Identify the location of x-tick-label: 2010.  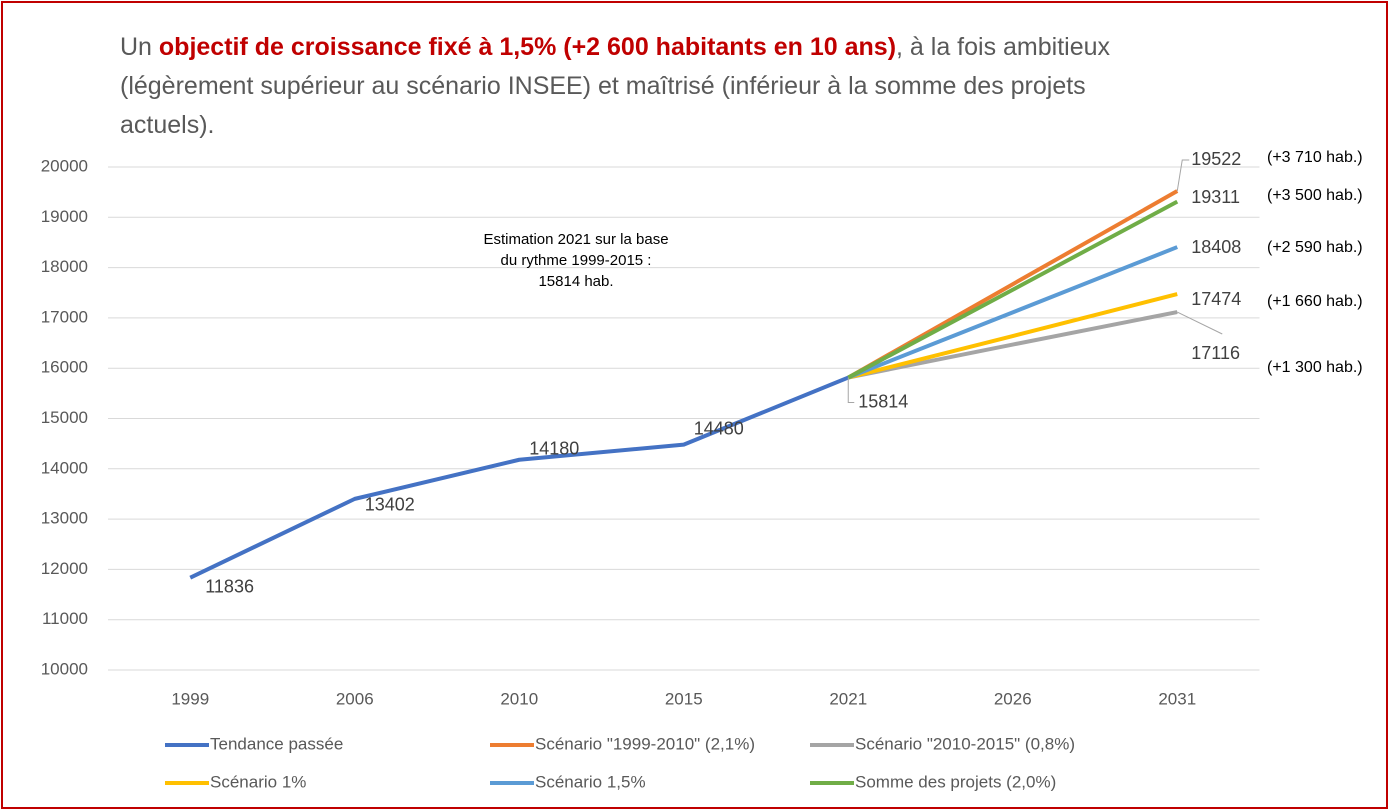
(519, 698).